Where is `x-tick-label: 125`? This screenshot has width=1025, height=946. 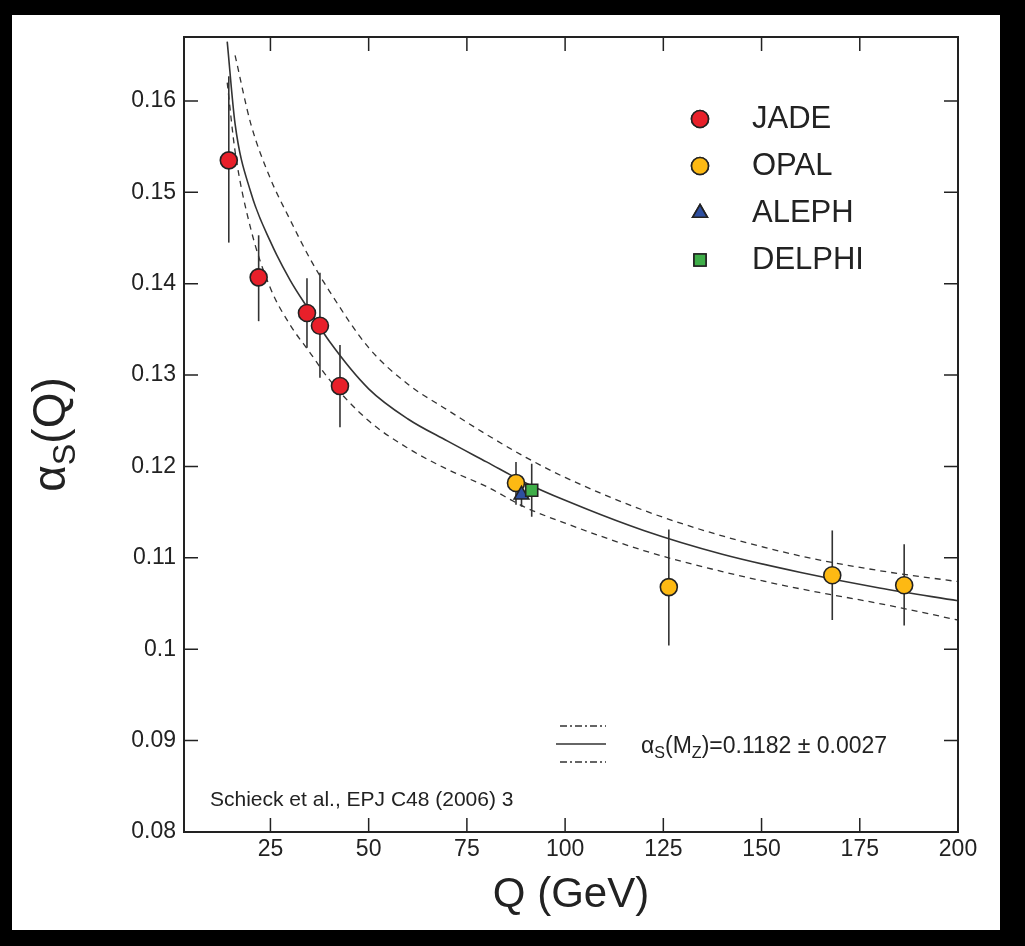
x-tick-label: 125 is located at coordinates (663, 848).